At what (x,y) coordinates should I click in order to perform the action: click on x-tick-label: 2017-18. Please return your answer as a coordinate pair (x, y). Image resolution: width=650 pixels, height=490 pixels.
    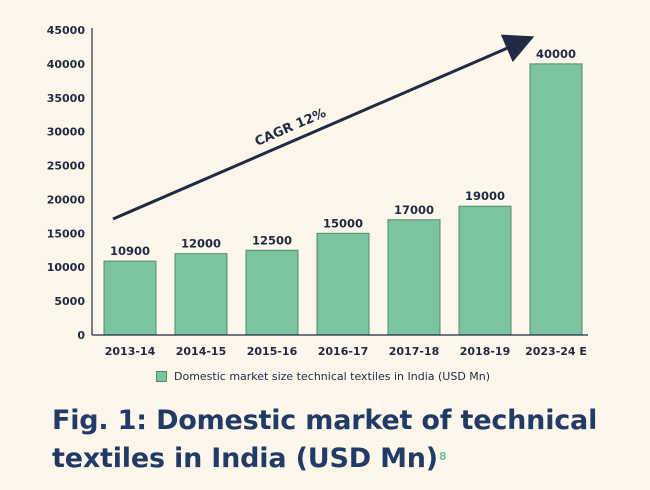
    Looking at the image, I should click on (414, 351).